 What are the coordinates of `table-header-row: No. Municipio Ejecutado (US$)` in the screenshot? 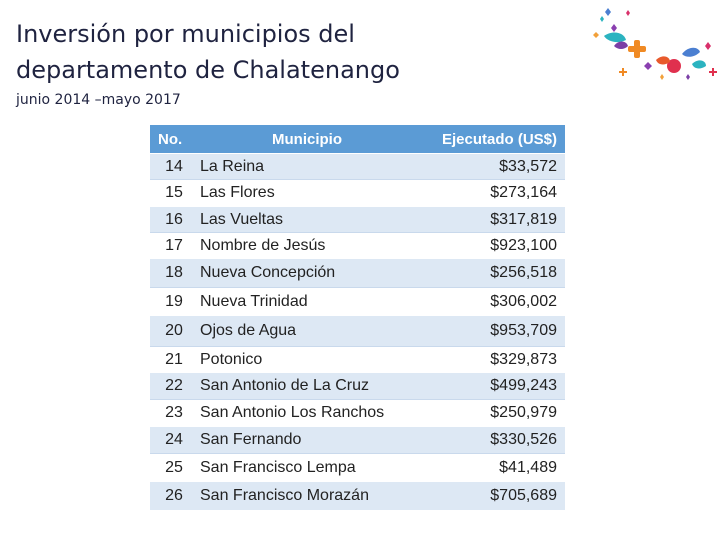 It's located at (357, 139).